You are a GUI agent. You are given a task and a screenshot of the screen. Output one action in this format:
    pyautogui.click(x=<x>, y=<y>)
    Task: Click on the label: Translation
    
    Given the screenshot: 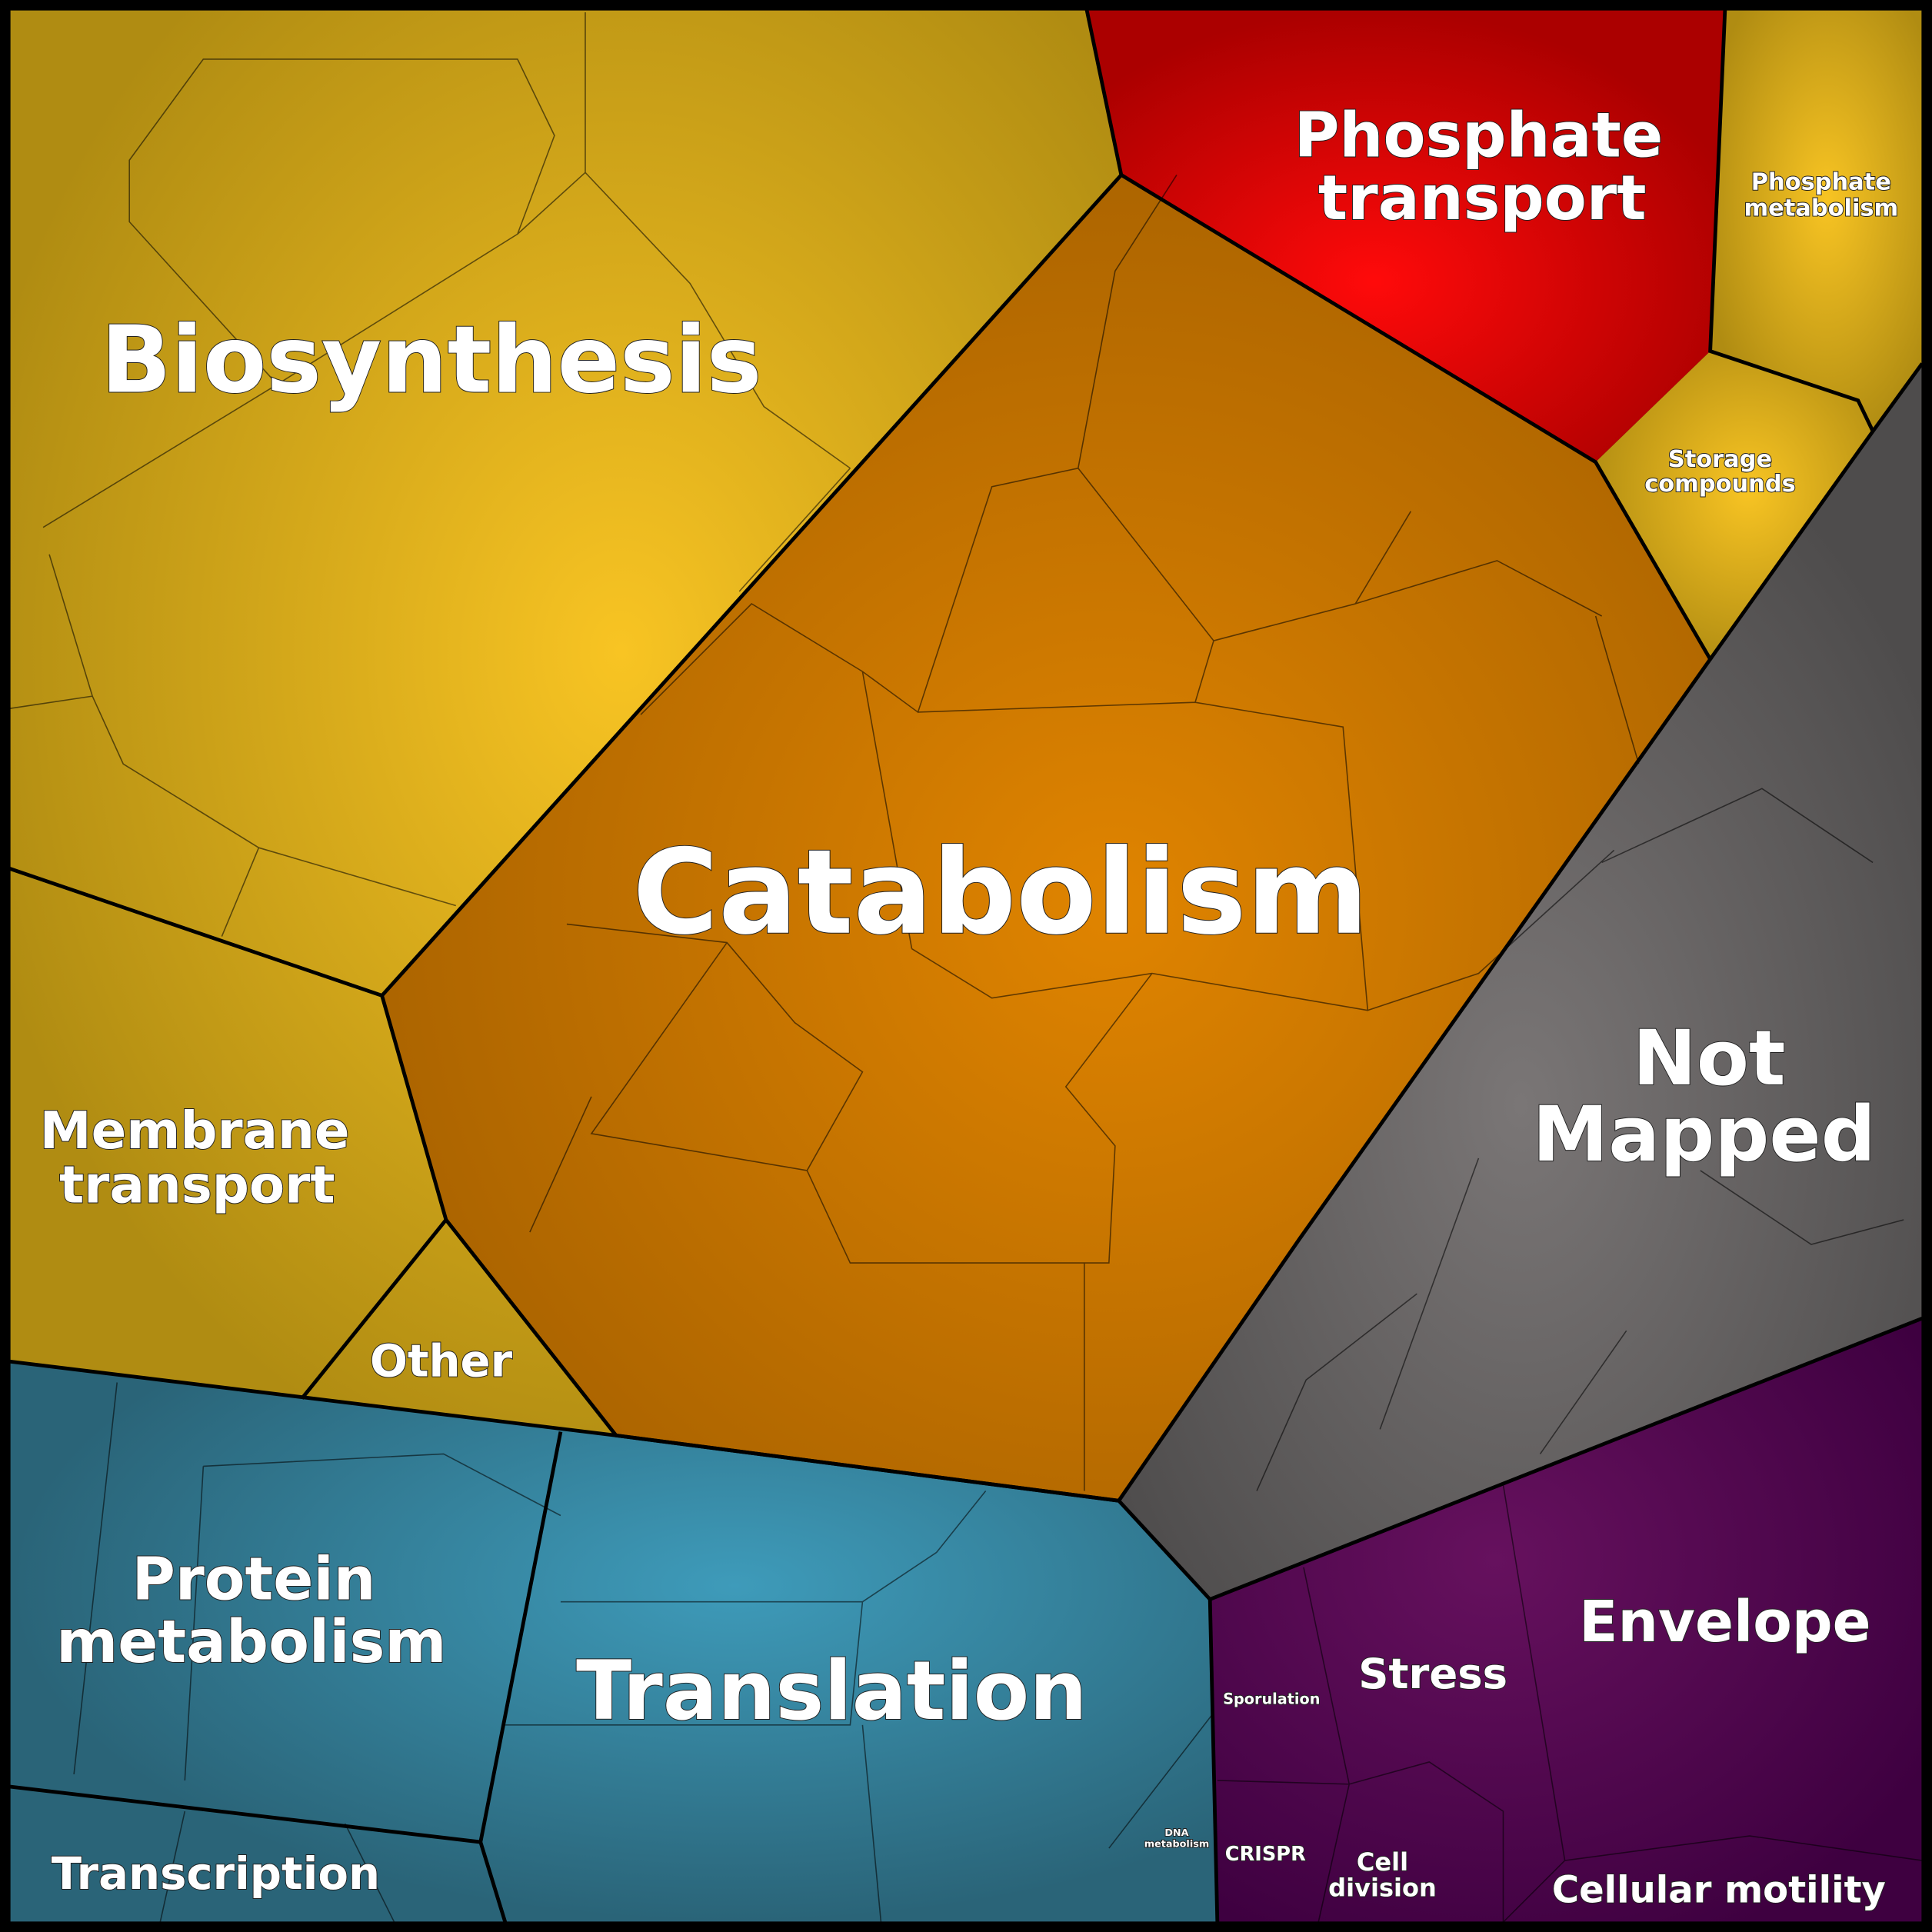 What is the action you would take?
    pyautogui.click(x=831, y=1691)
    